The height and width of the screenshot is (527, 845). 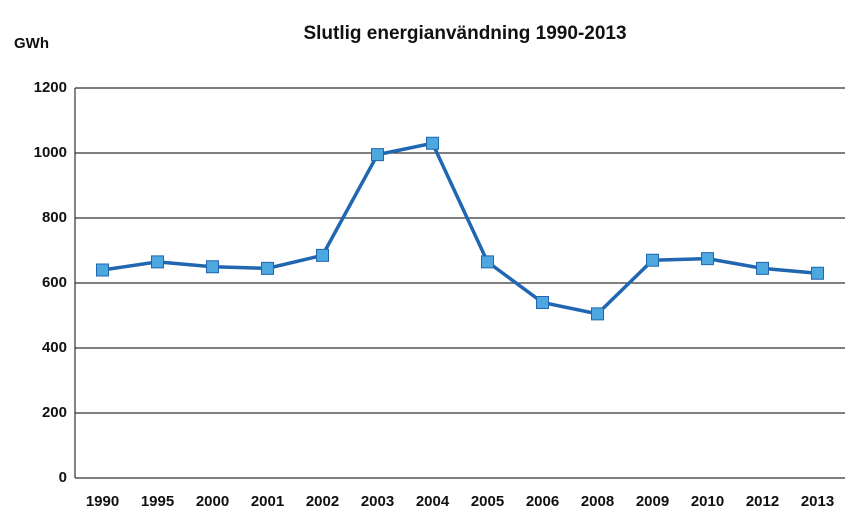 I want to click on y-tick-label: 1000, so click(x=50, y=152).